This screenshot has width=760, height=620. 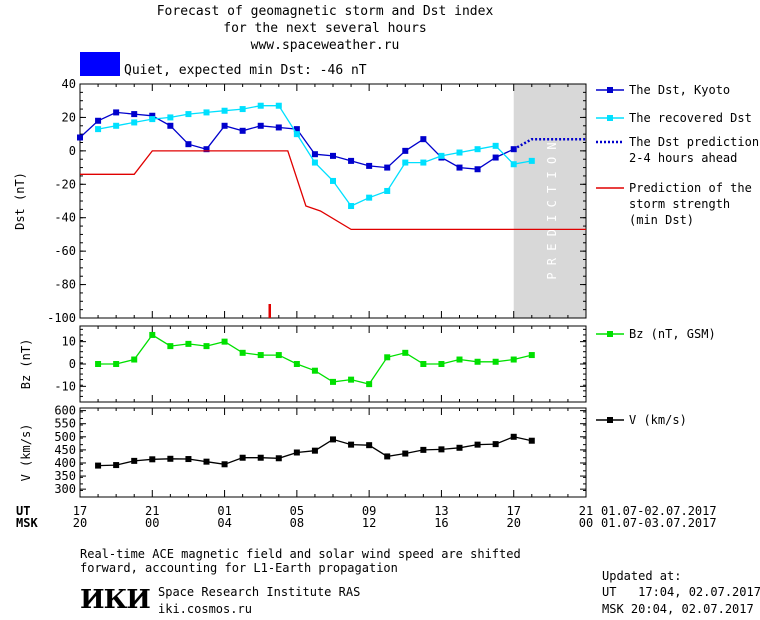 What do you see at coordinates (224, 523) in the screenshot?
I see `msk-tick-label: 04` at bounding box center [224, 523].